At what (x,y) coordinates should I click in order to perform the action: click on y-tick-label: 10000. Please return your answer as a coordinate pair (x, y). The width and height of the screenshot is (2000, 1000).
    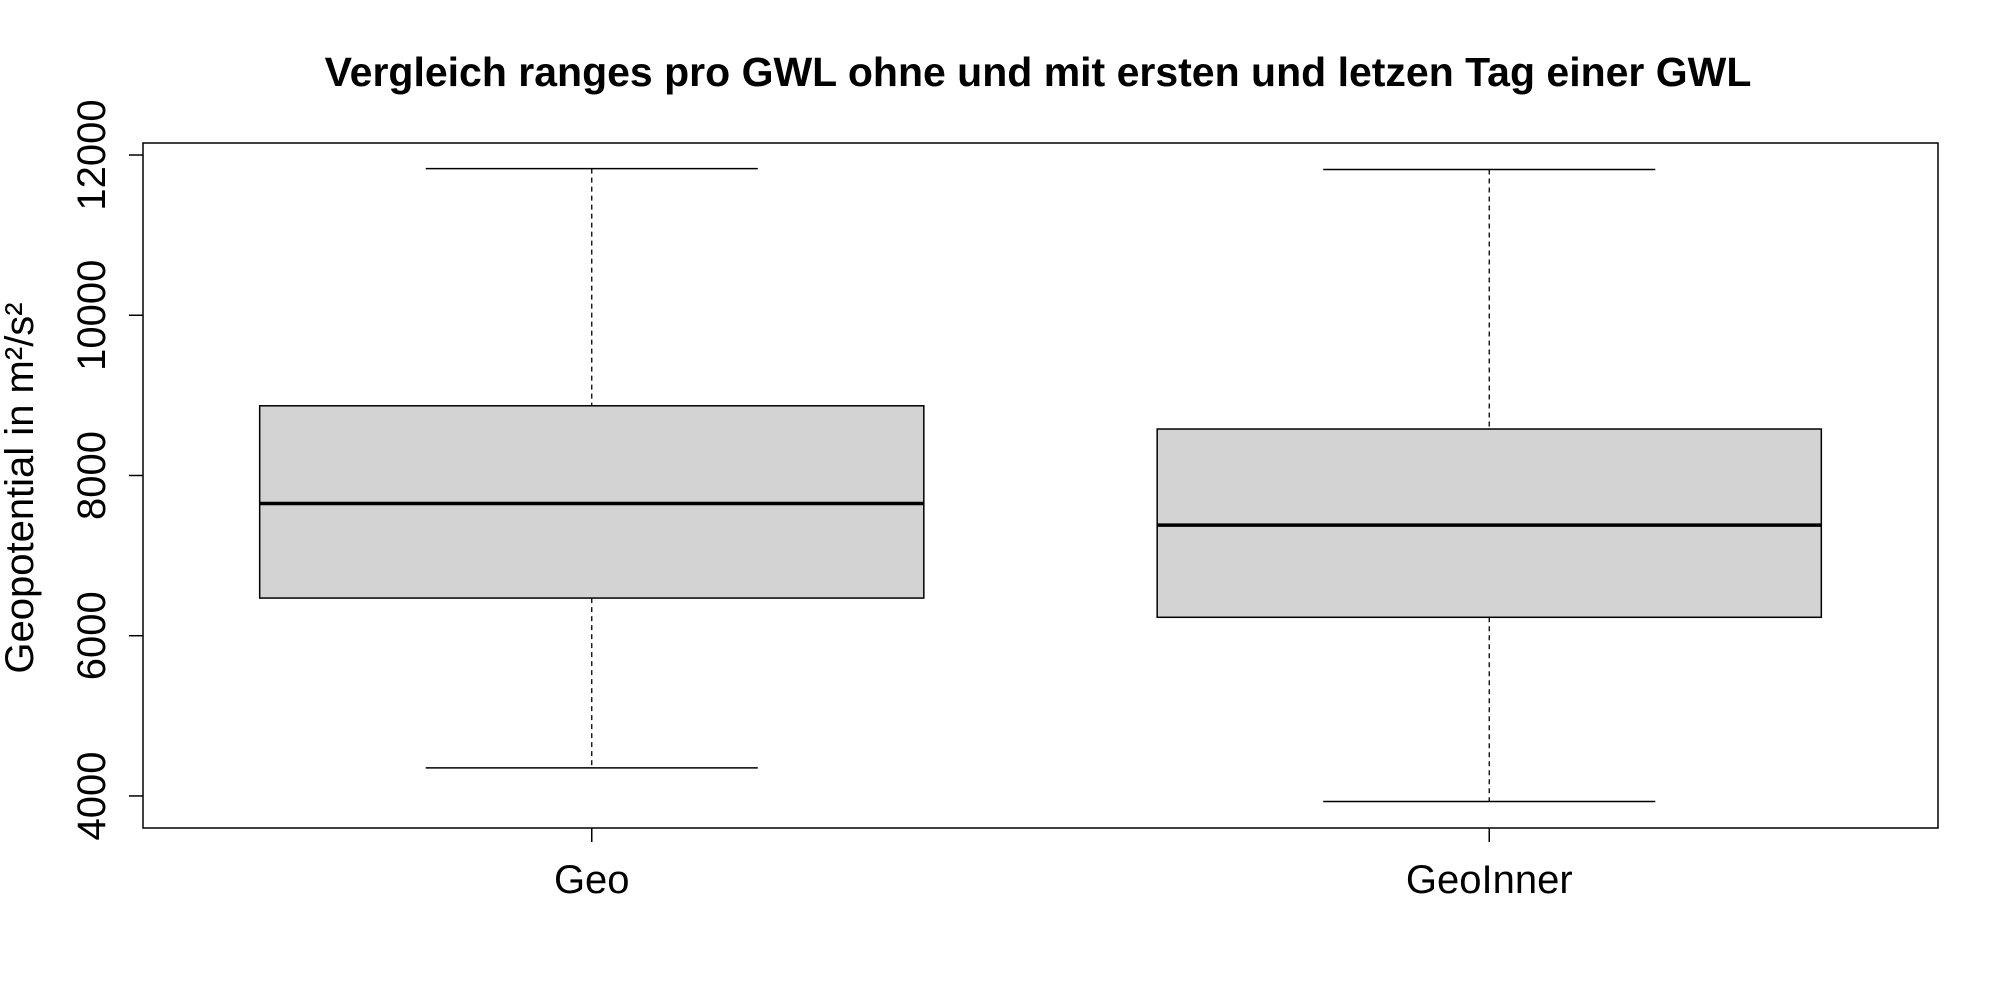
    Looking at the image, I should click on (92, 315).